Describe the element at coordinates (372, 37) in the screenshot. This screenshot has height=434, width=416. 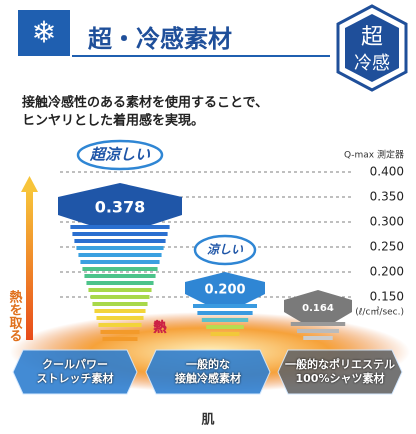
I see `badge-text: 超` at that location.